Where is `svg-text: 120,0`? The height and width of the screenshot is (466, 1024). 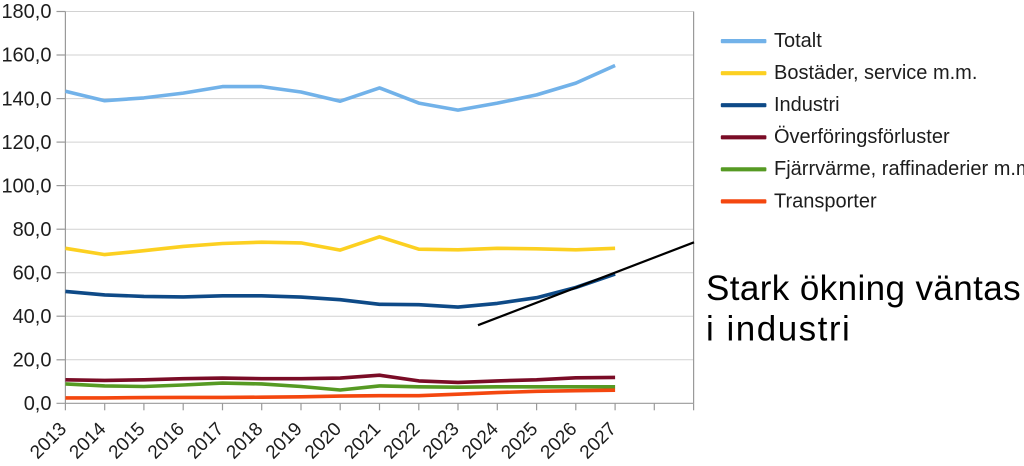
svg-text: 120,0 is located at coordinates (26, 143).